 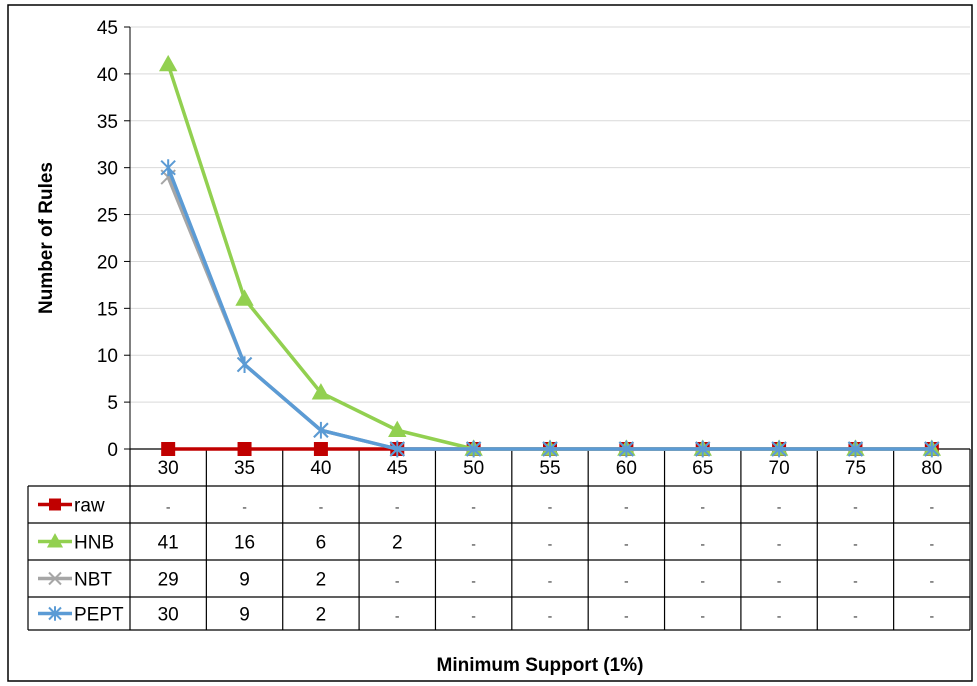 I want to click on y-tick-label: 0, so click(x=112, y=450).